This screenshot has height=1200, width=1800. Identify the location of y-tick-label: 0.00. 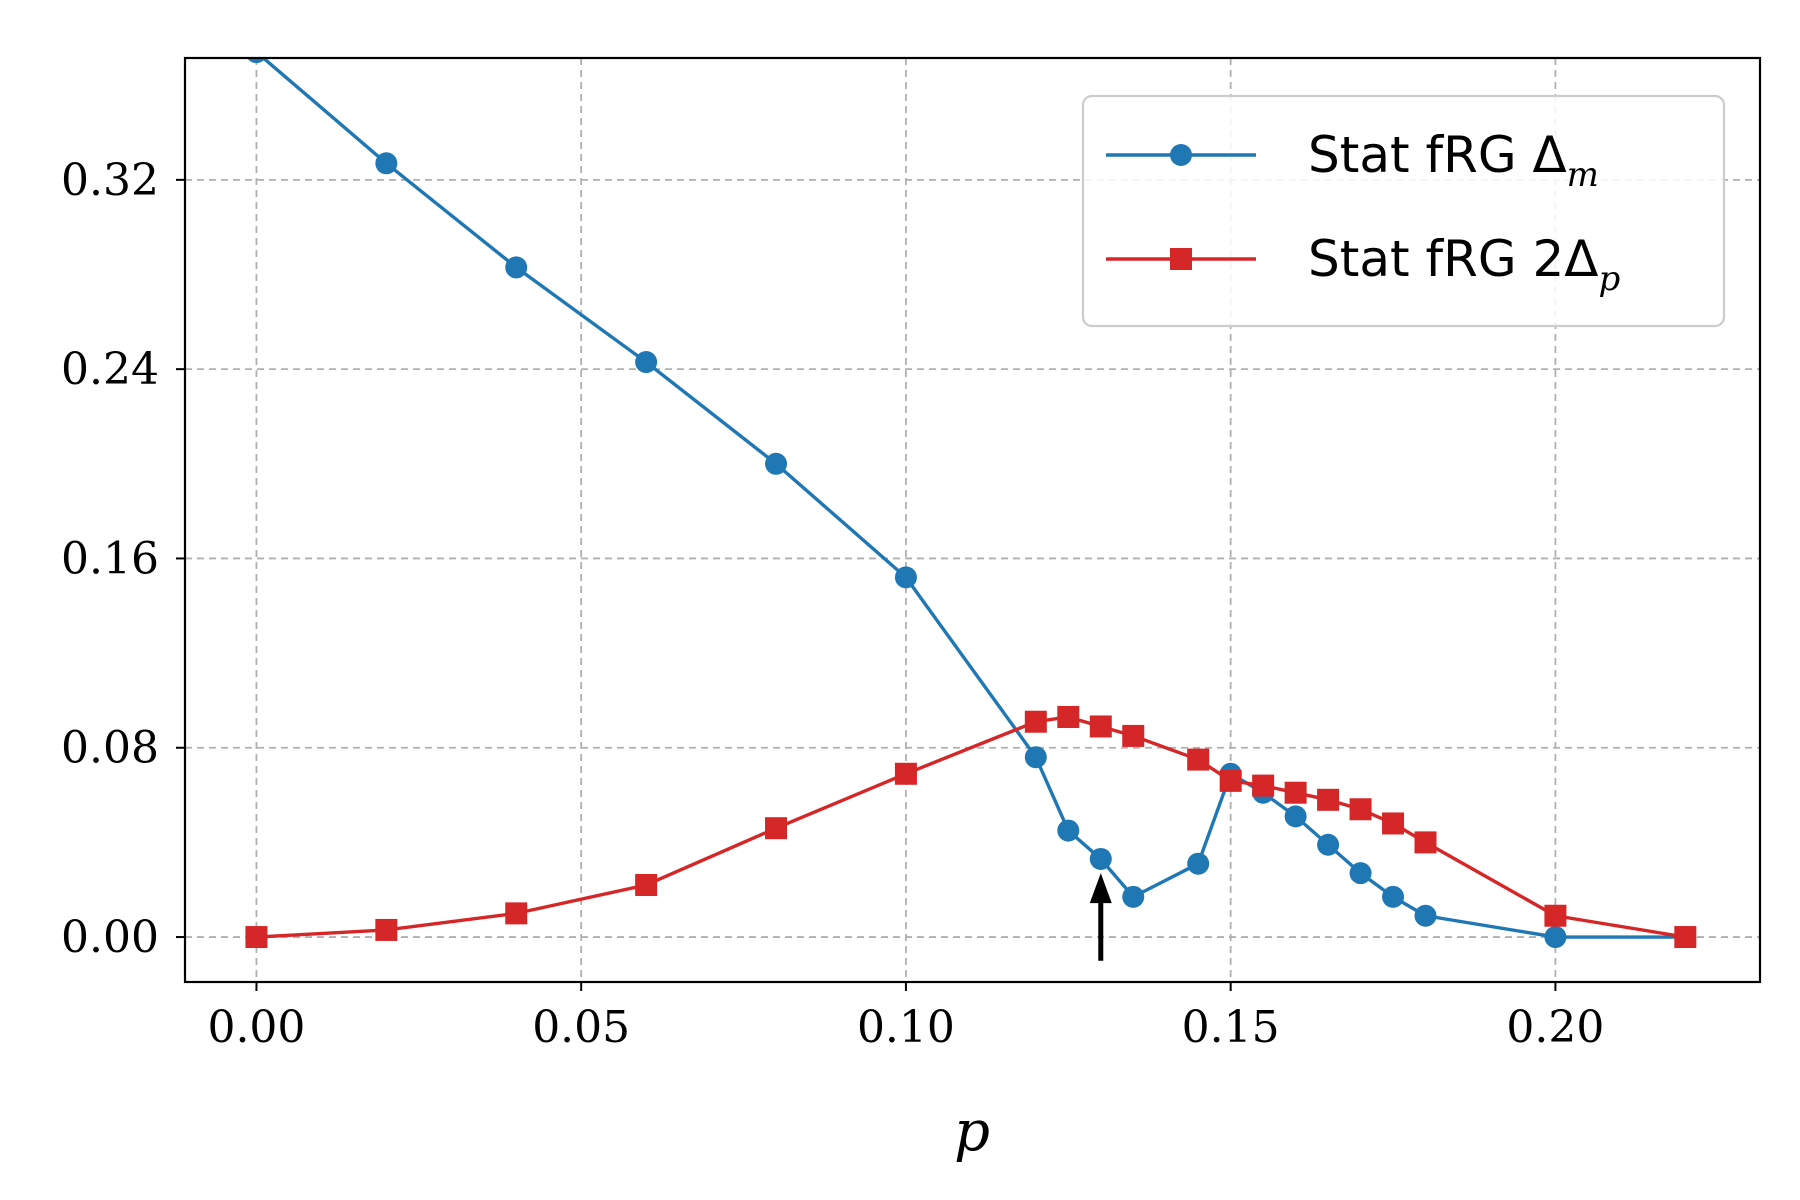
(110, 937).